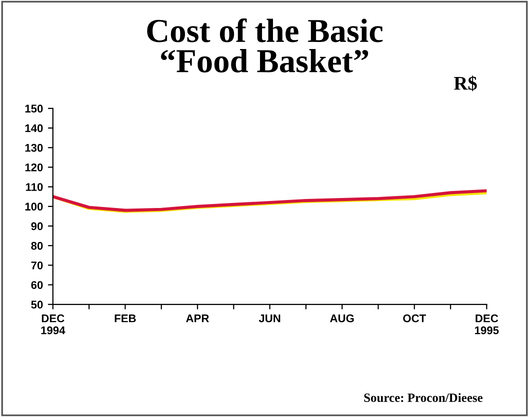 The image size is (529, 417). Describe the element at coordinates (53, 324) in the screenshot. I see `x-tick-label: DEC 1994` at that location.